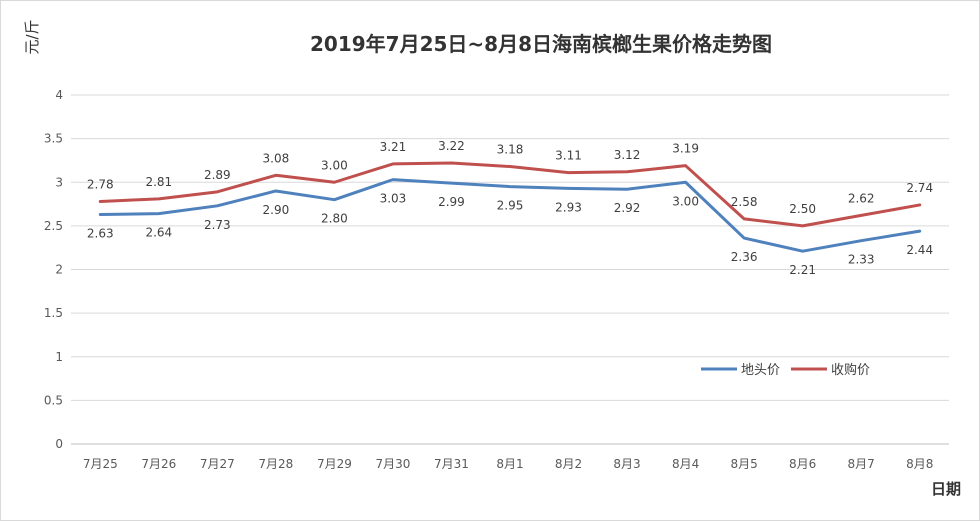 This screenshot has height=521, width=980. I want to click on x-axis-label: 日期, so click(946, 489).